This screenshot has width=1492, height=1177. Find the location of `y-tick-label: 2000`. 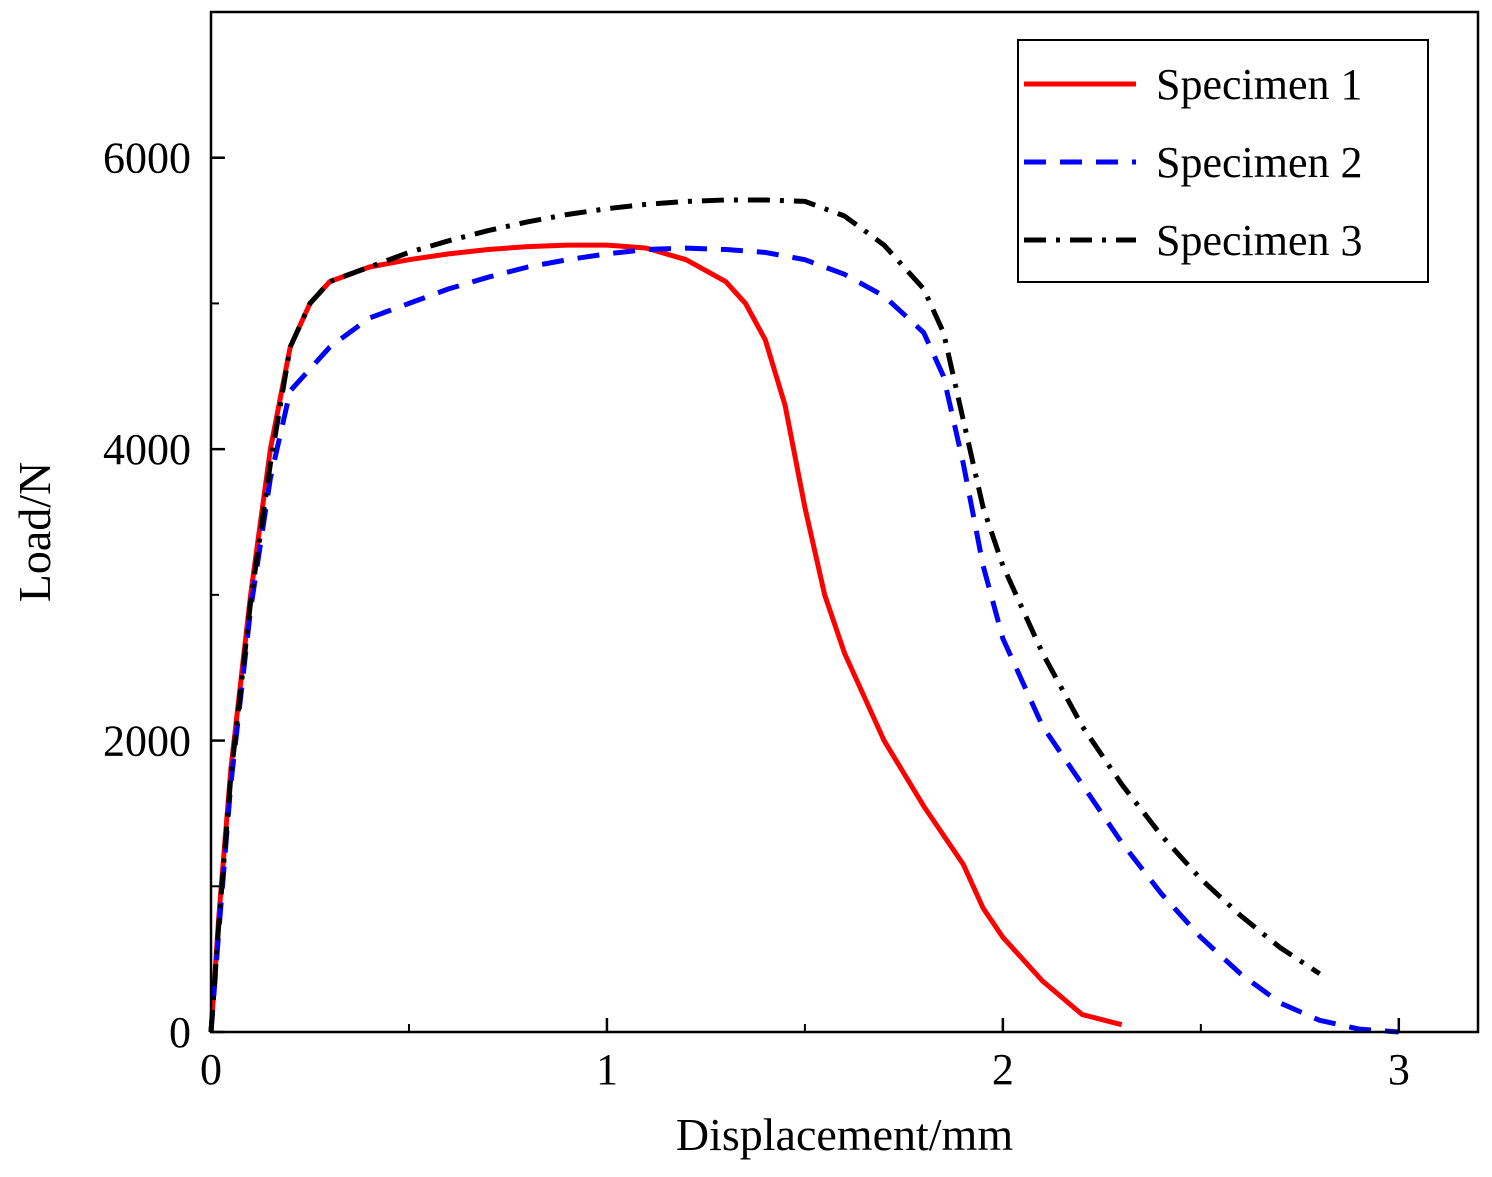

y-tick-label: 2000 is located at coordinates (147, 741).